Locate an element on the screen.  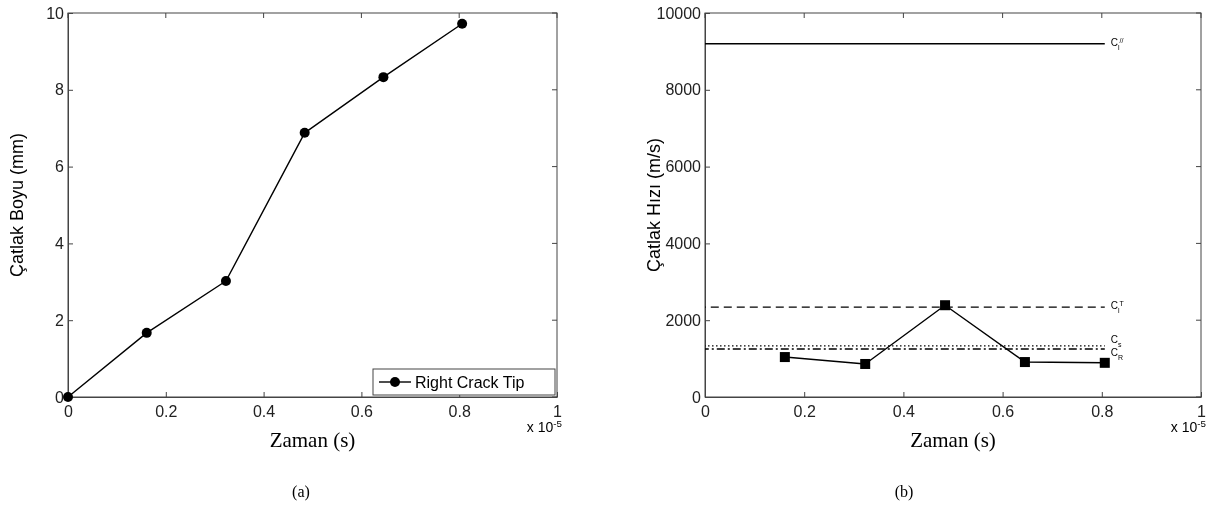
y-tick-label: 2000 is located at coordinates (683, 320).